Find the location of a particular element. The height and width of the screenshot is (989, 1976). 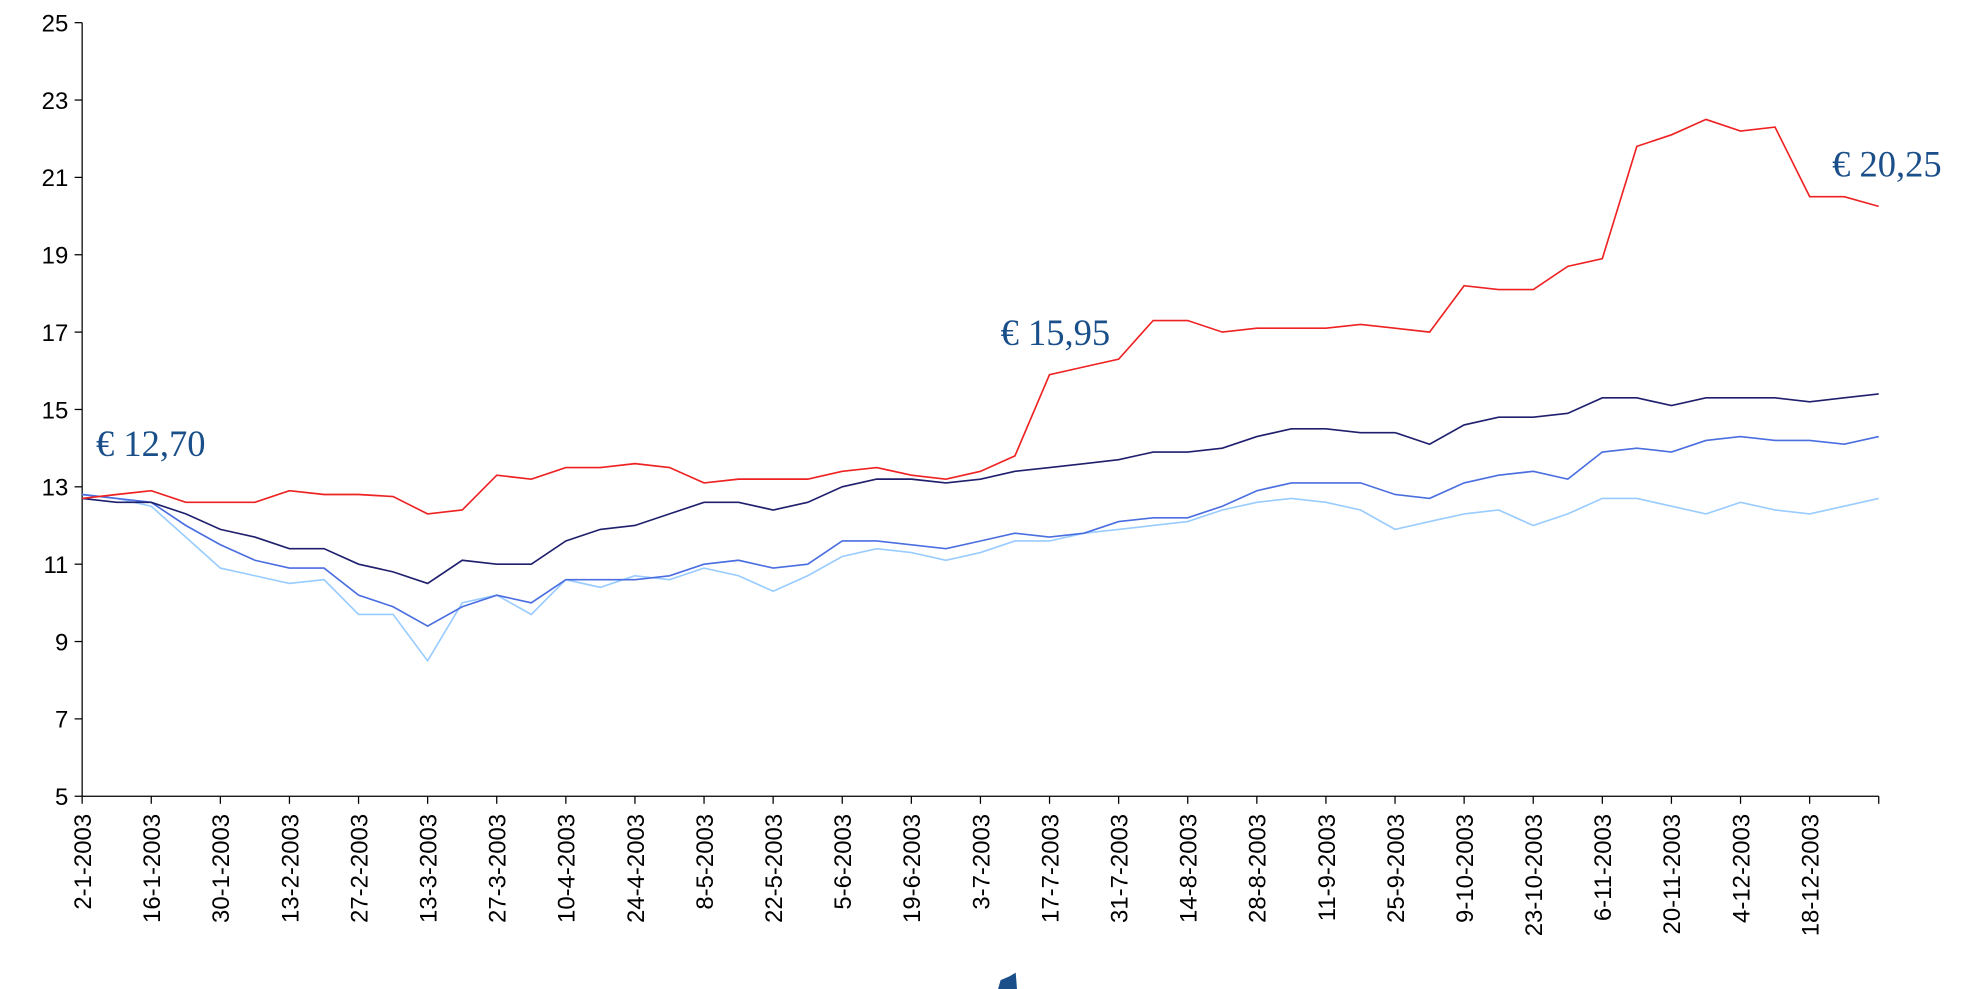

y-tick-label: 23 is located at coordinates (55, 101).